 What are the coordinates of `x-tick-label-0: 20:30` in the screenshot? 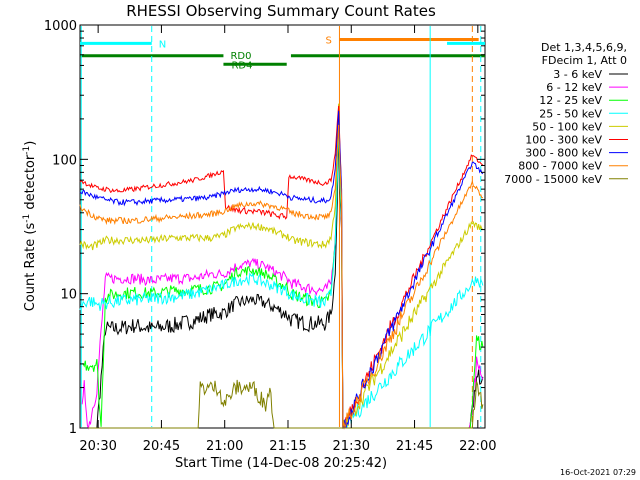 It's located at (97, 446).